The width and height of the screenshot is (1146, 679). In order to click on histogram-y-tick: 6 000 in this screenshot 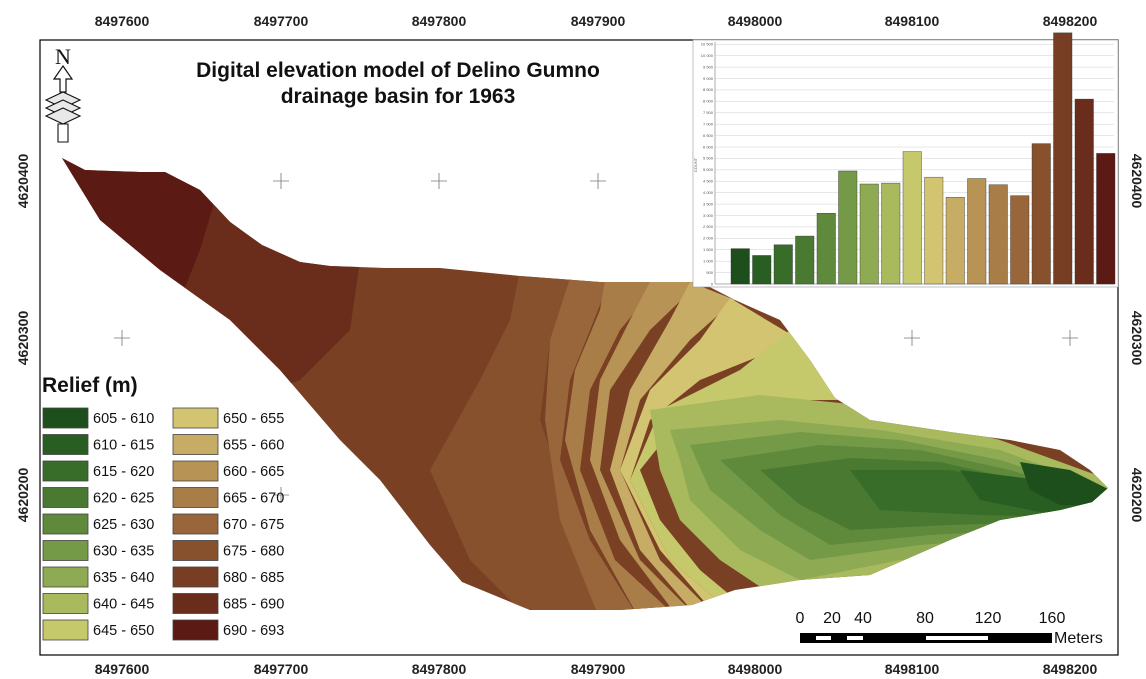, I will do `click(708, 146)`.